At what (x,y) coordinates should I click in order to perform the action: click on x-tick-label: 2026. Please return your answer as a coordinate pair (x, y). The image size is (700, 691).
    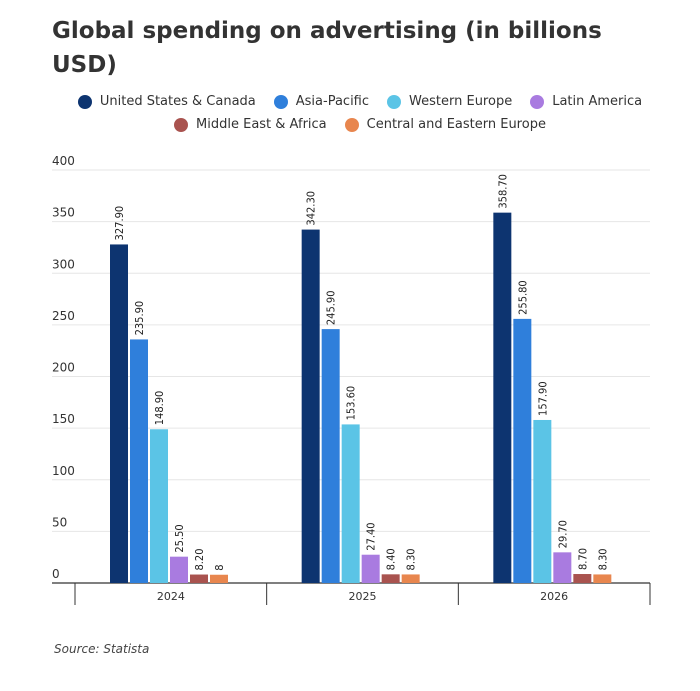
    Looking at the image, I should click on (554, 596).